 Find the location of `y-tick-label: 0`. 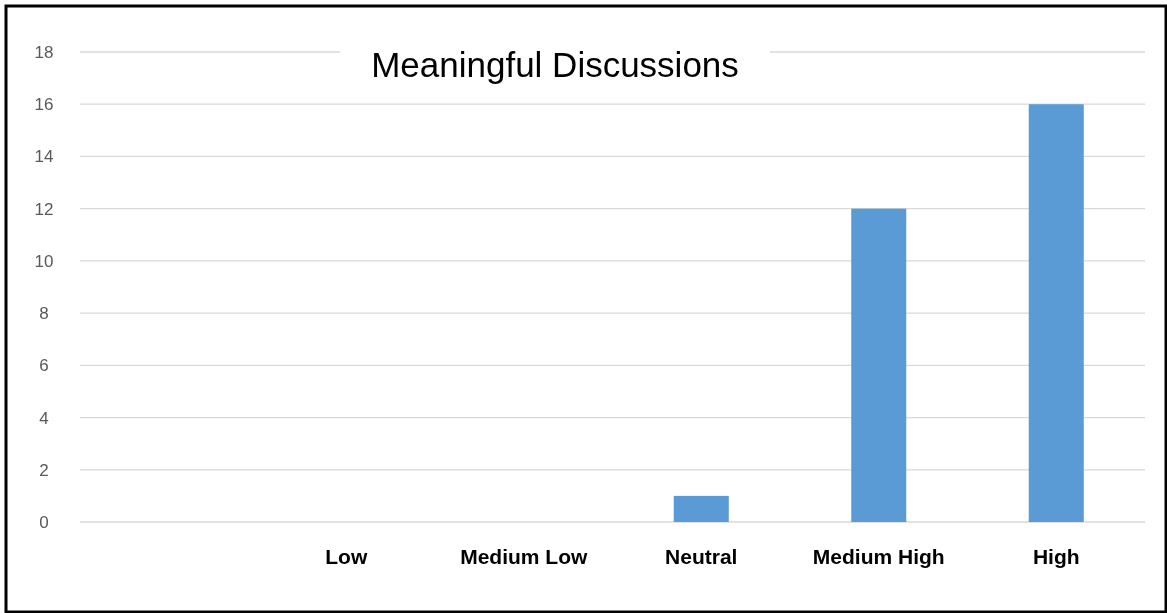

y-tick-label: 0 is located at coordinates (44, 522).